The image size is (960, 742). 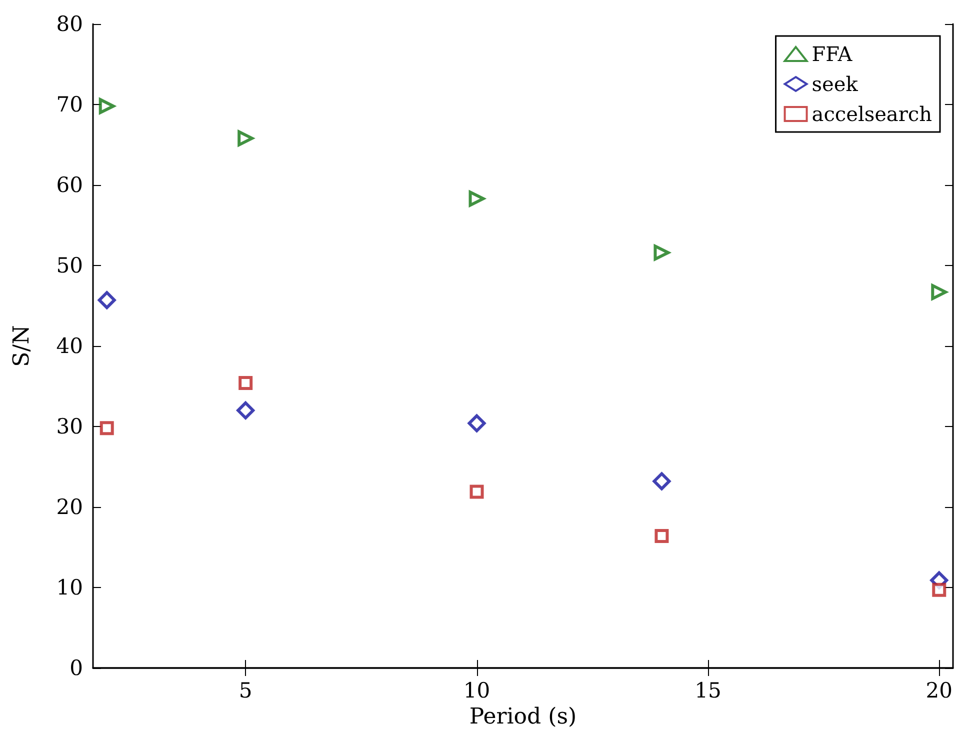 What do you see at coordinates (523, 717) in the screenshot?
I see `x-axis-title: Period (s)` at bounding box center [523, 717].